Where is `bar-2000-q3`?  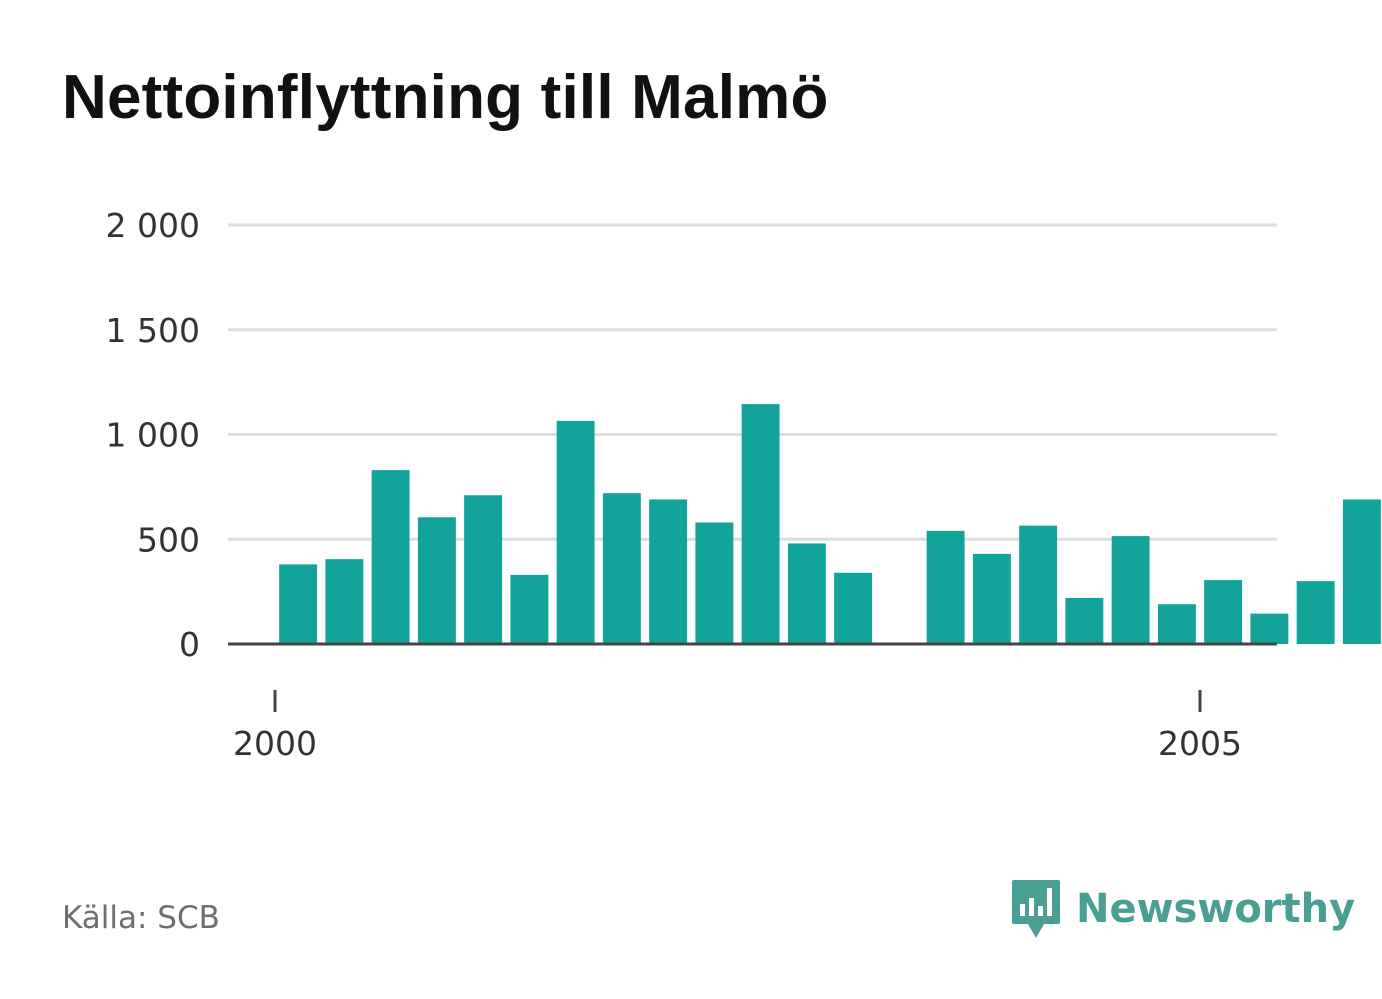 bar-2000-q3 is located at coordinates (390, 557).